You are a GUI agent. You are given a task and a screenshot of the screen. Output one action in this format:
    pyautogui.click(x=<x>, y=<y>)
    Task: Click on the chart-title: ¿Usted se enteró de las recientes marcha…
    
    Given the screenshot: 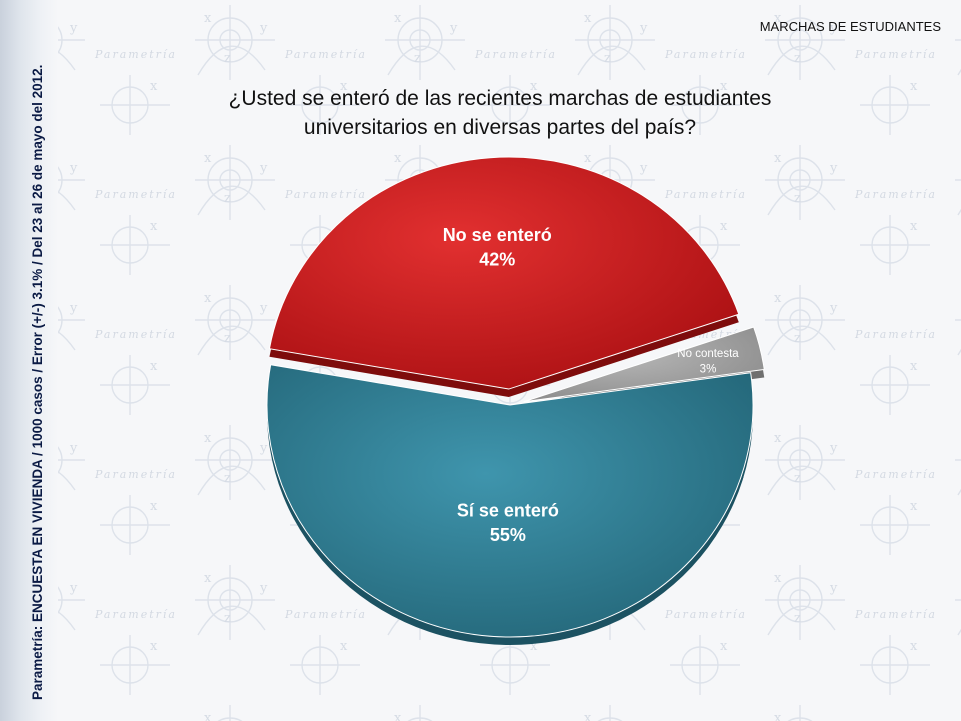 What is the action you would take?
    pyautogui.click(x=500, y=113)
    